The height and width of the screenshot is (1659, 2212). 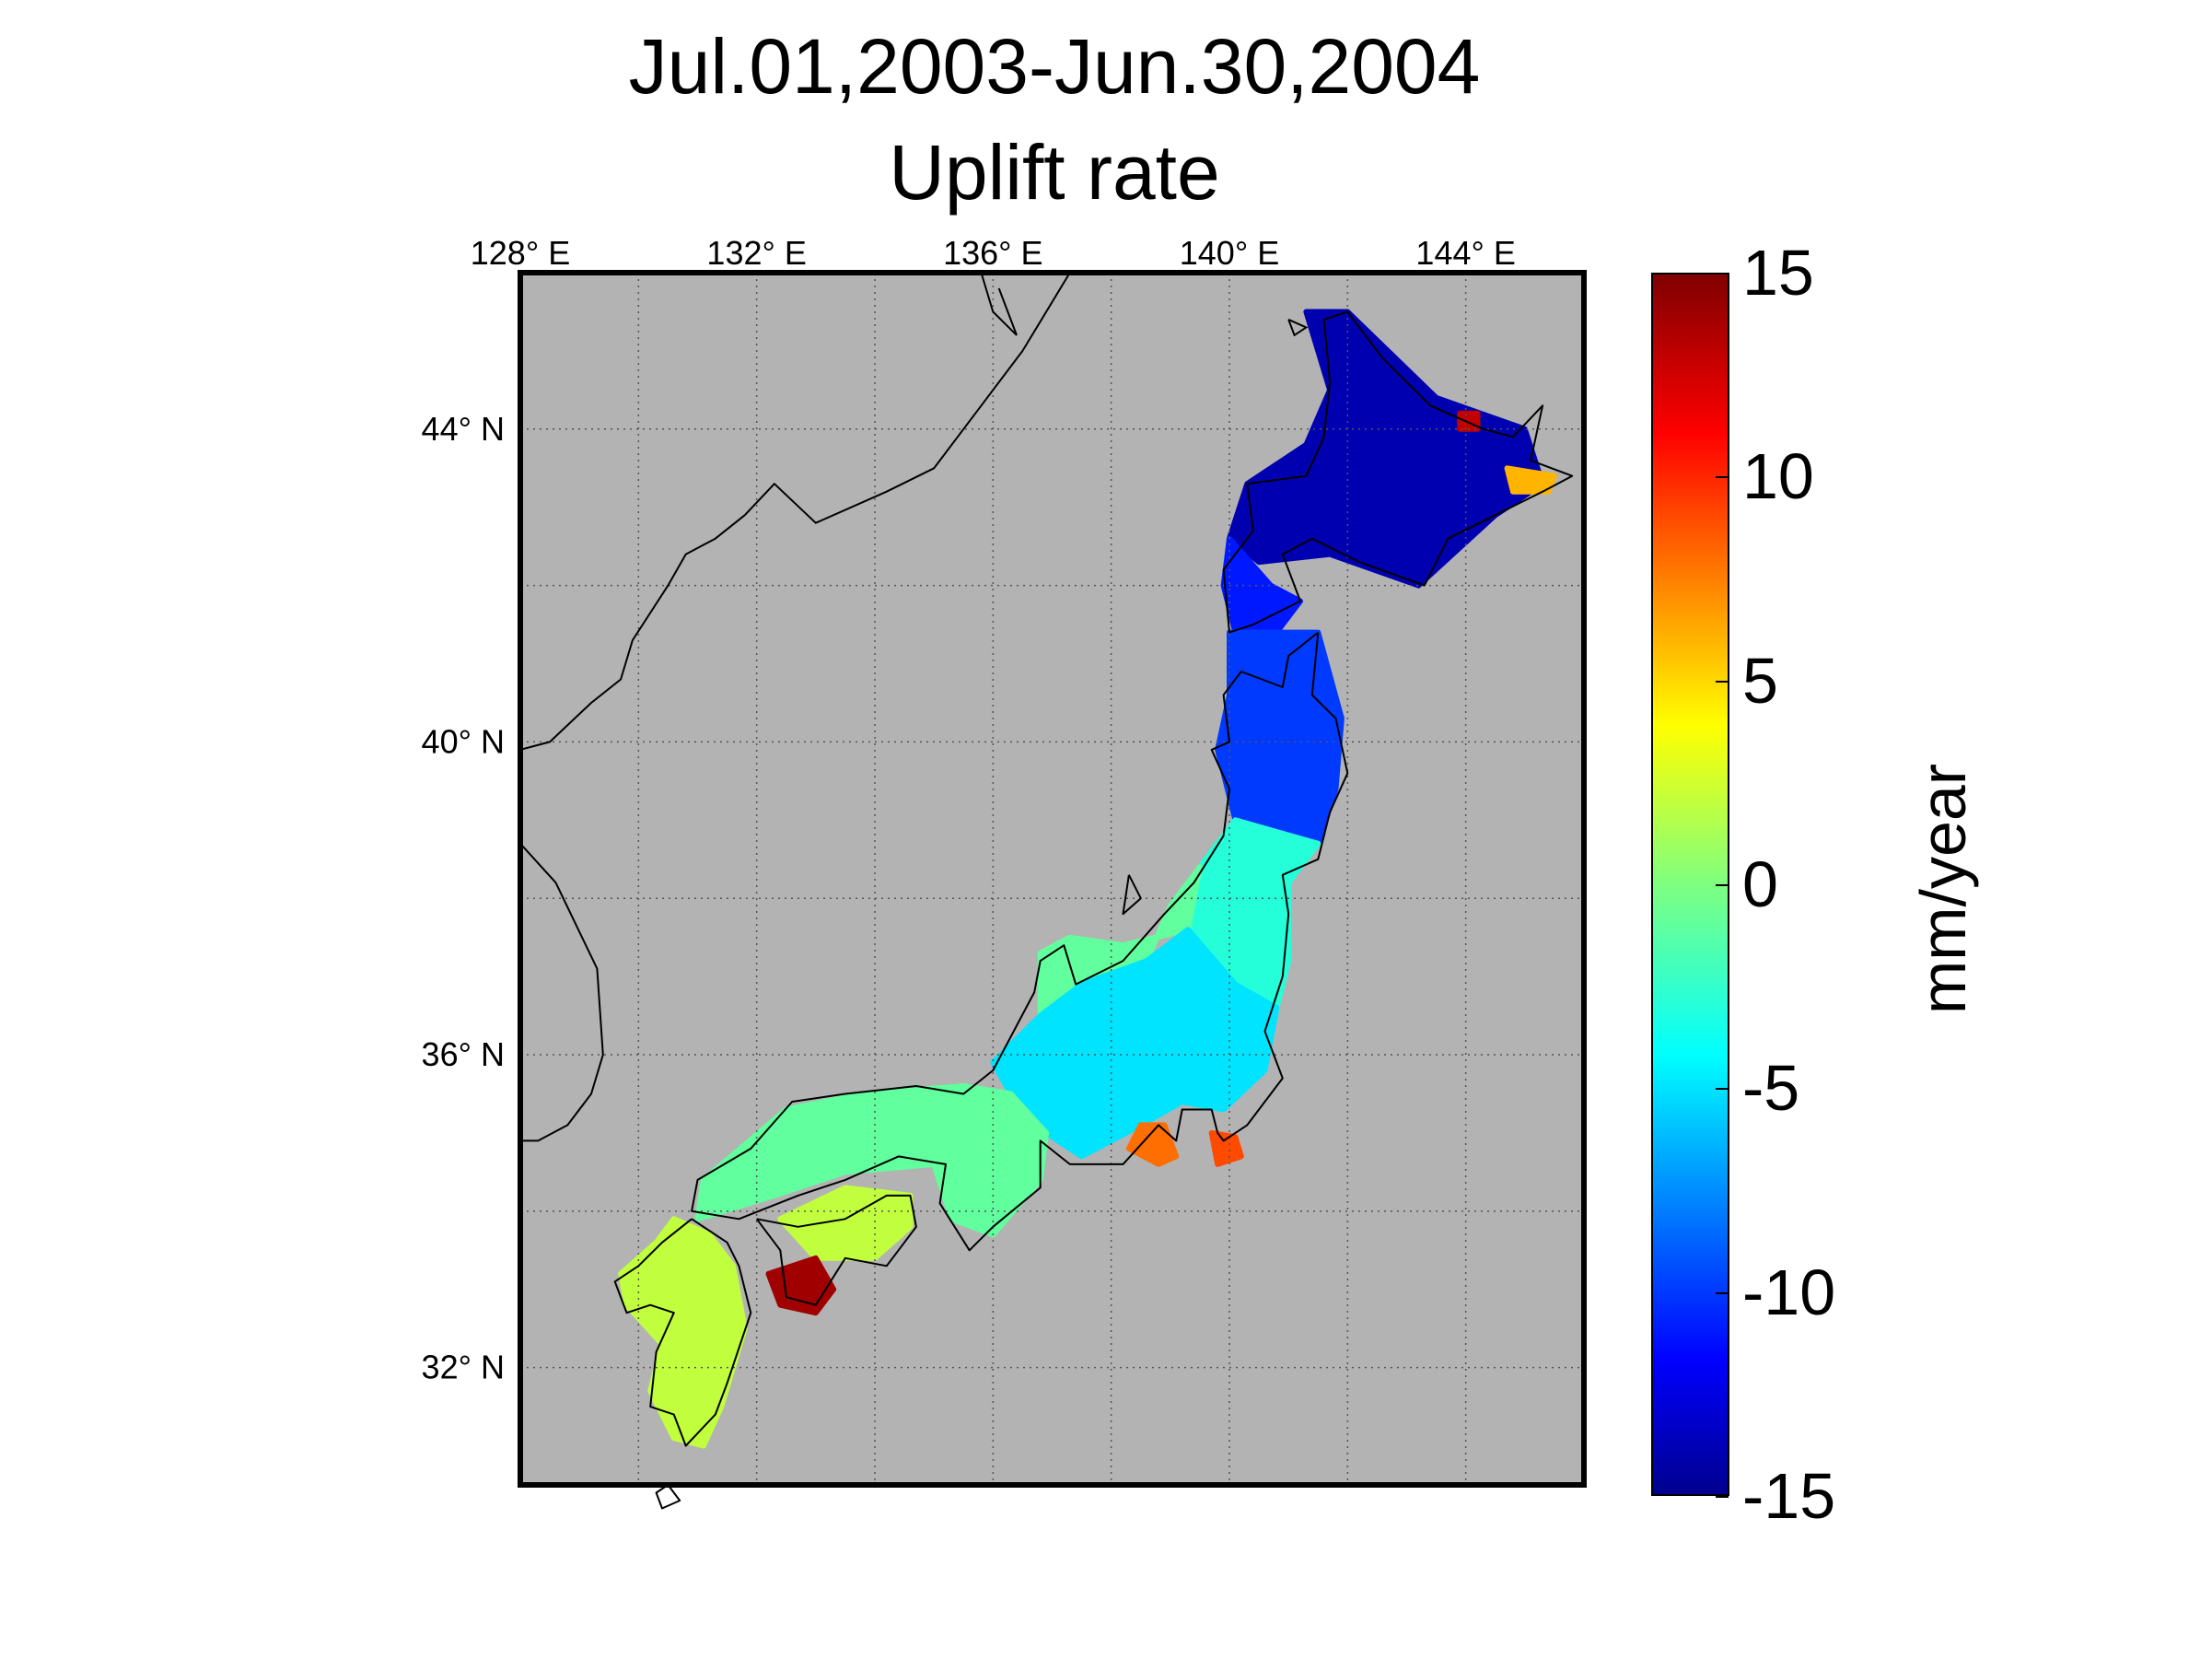 What do you see at coordinates (1055, 172) in the screenshot?
I see `chart-subtitle: Uplift rate` at bounding box center [1055, 172].